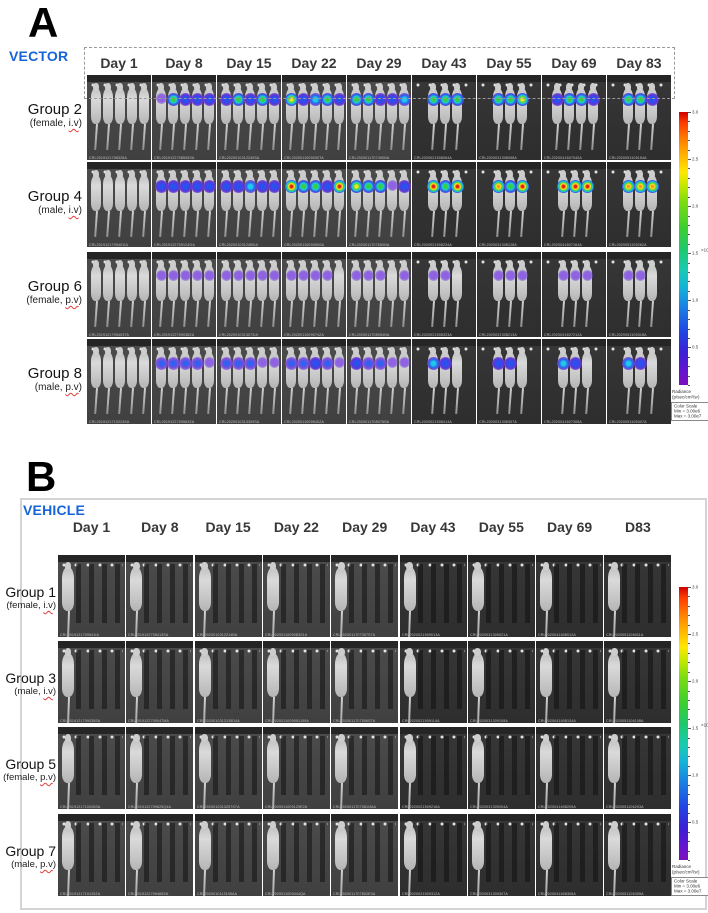 The width and height of the screenshot is (708, 913). I want to click on imaging-cell: CRL2020010313072IA, so click(249, 294).